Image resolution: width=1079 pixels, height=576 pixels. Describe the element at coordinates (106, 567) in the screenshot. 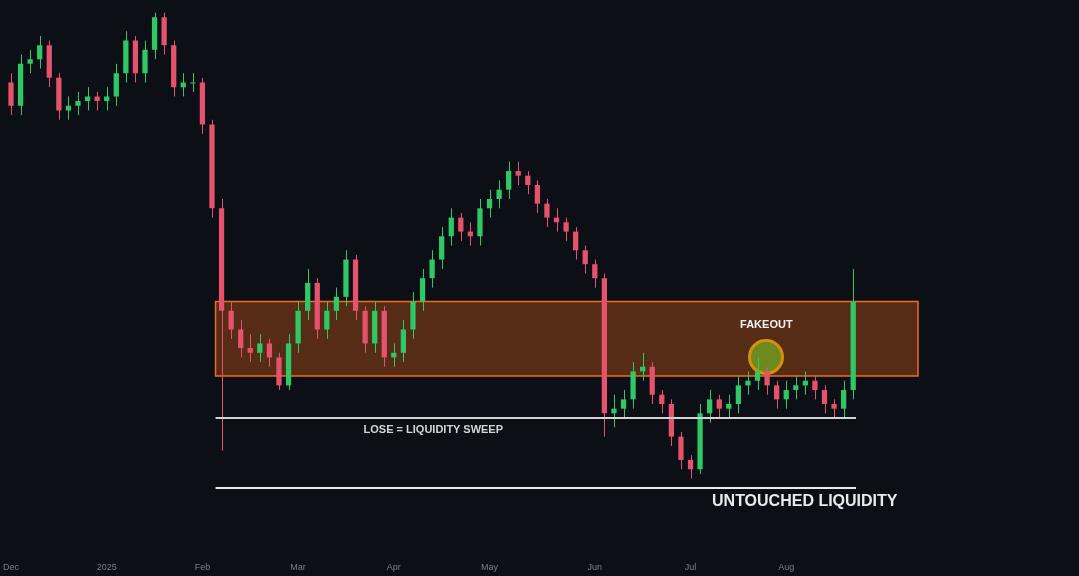

I see `x-tick-label: 2025` at that location.